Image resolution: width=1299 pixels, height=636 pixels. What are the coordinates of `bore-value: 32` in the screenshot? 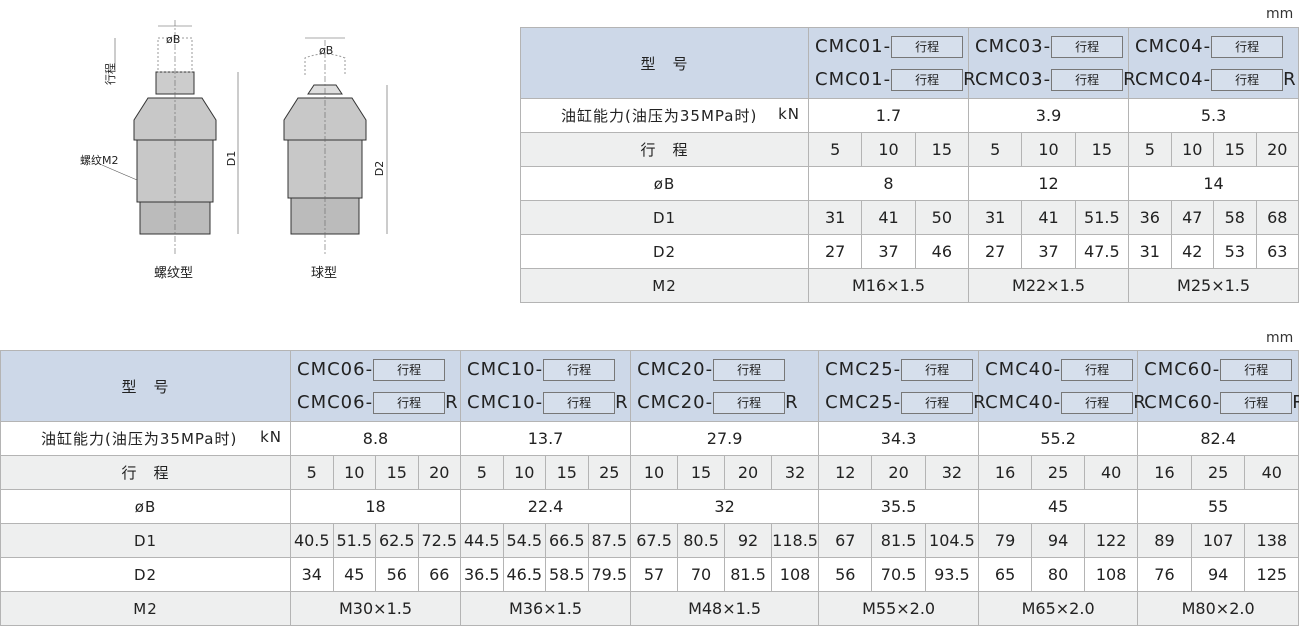 It's located at (725, 506).